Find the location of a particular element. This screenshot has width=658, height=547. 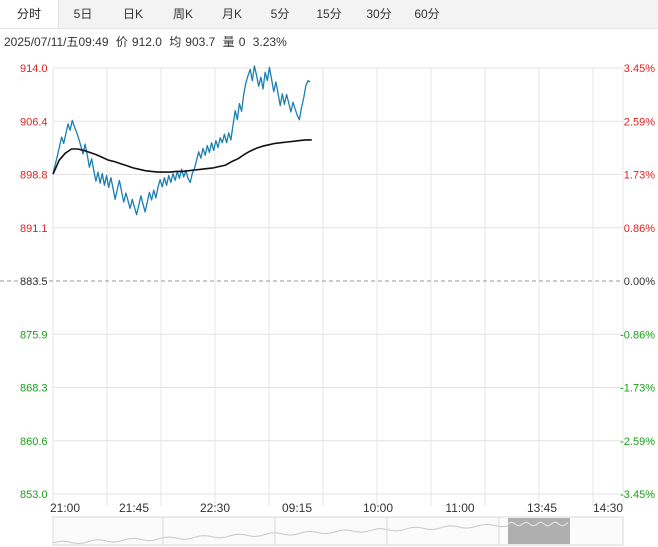

tab-1: 5日 is located at coordinates (83, 14).